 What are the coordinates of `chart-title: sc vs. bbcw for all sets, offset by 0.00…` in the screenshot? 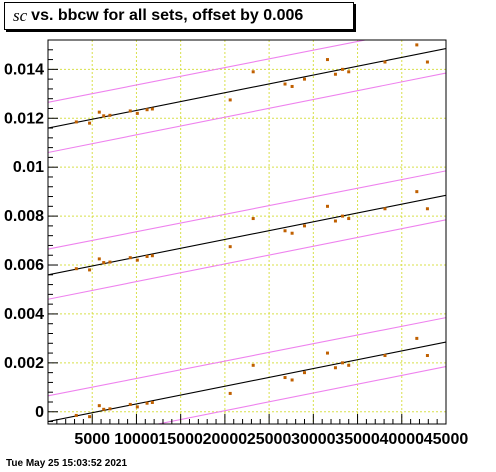 It's located at (179, 16).